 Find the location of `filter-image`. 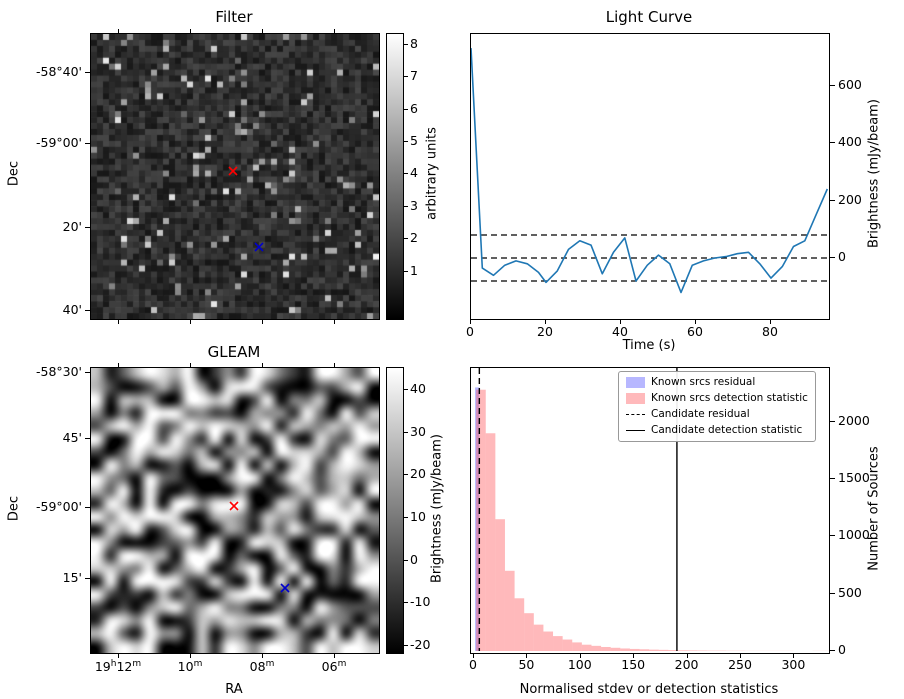

filter-image is located at coordinates (235, 176).